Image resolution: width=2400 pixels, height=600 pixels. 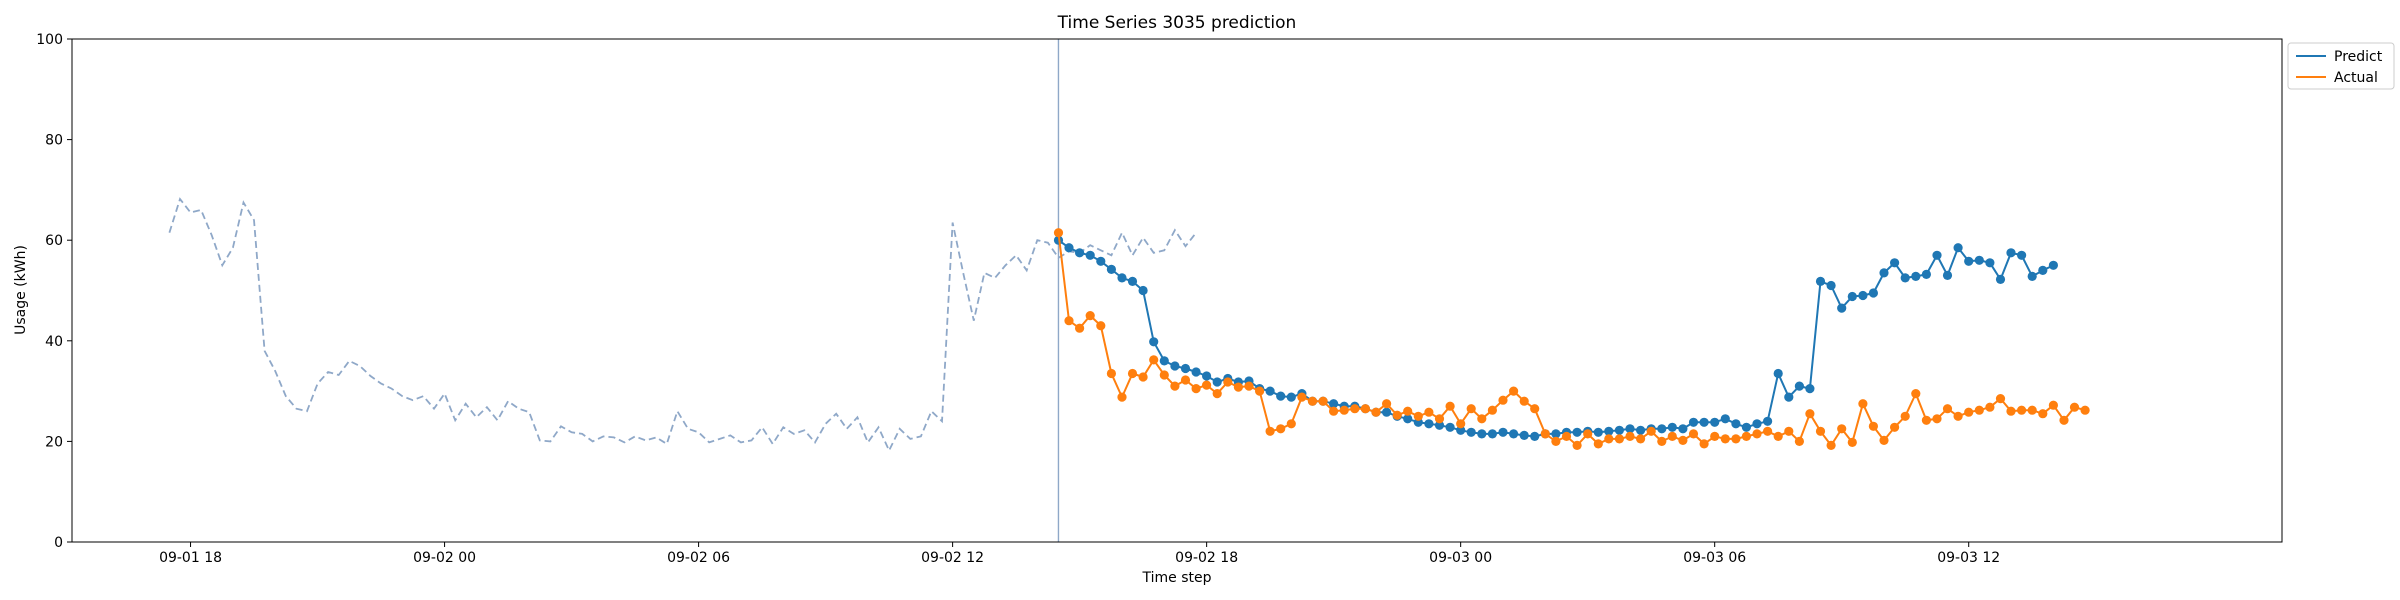 I want to click on legend-label-actual: Actual, so click(x=2356, y=78).